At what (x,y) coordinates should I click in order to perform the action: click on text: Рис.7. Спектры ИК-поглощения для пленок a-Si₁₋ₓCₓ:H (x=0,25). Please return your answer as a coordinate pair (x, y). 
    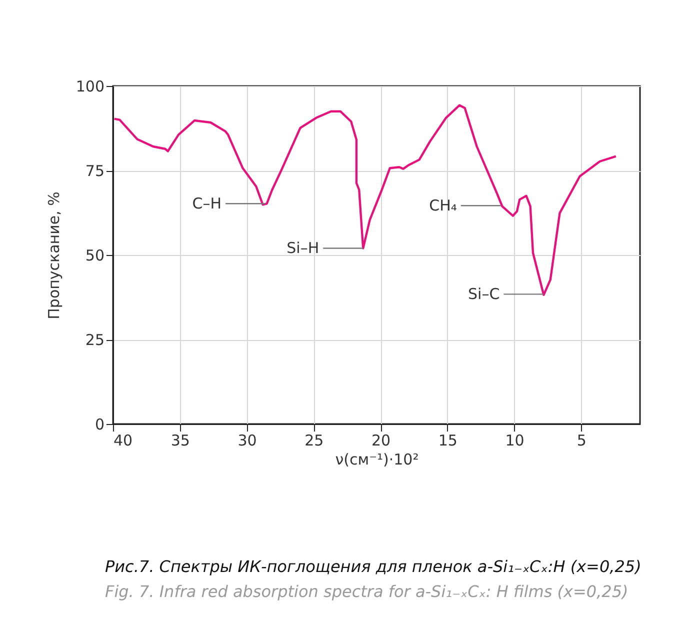
    Looking at the image, I should click on (373, 566).